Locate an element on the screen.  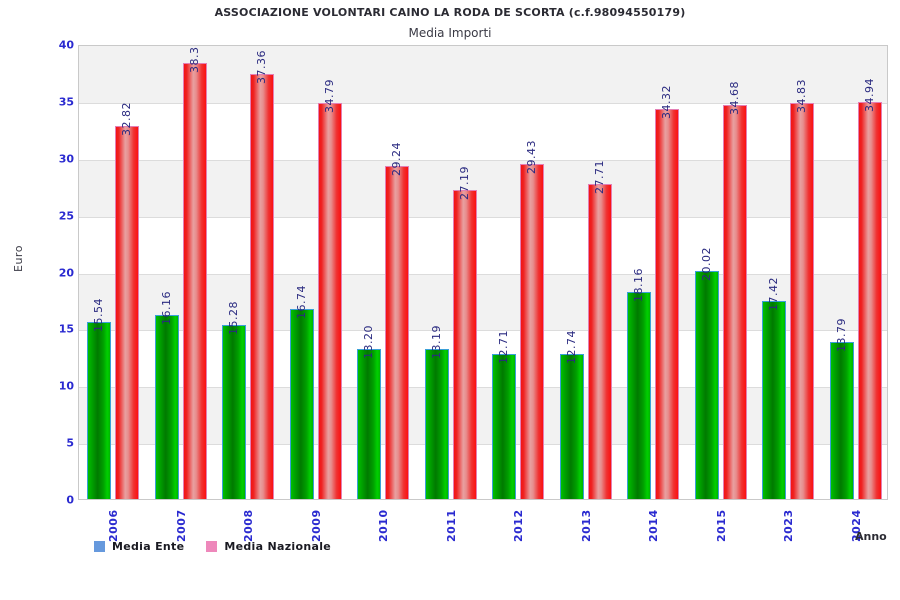
bar-value-label: 34.94 is located at coordinates (869, 94).